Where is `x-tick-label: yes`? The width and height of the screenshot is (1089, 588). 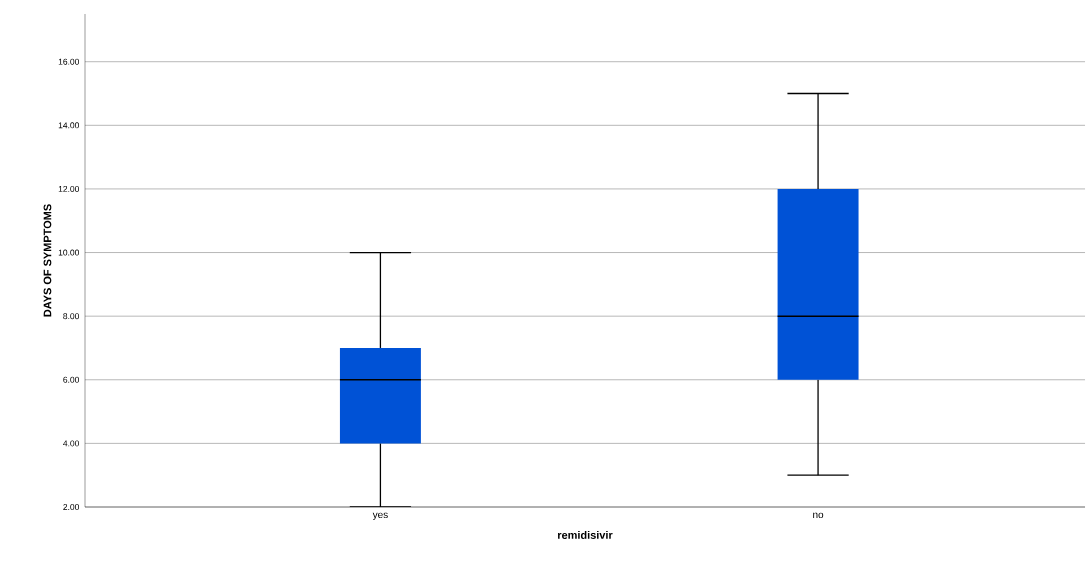 x-tick-label: yes is located at coordinates (380, 516).